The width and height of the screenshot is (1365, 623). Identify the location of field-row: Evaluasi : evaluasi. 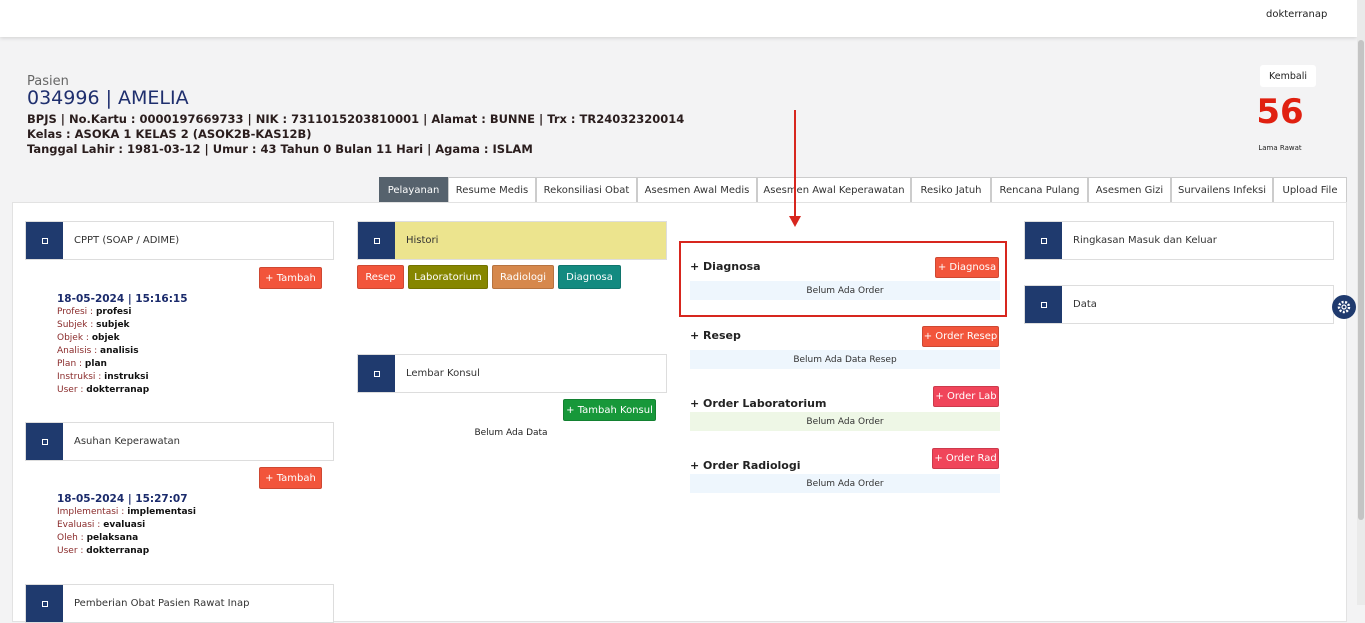
(126, 526).